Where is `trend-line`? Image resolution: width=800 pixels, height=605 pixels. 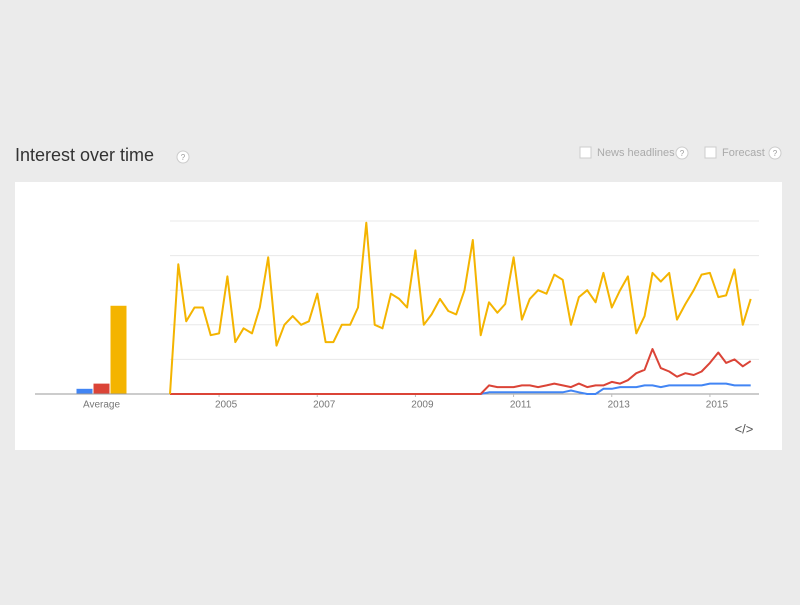
trend-line is located at coordinates (461, 371).